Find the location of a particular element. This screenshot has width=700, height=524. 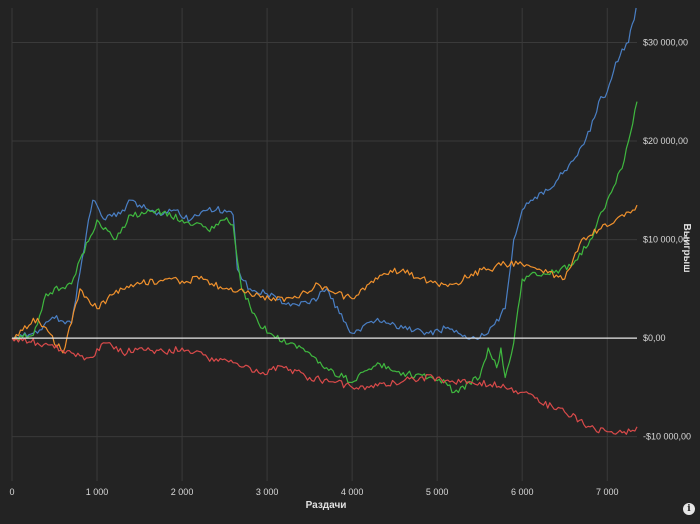

x-tick-label: 6 000 is located at coordinates (522, 492).